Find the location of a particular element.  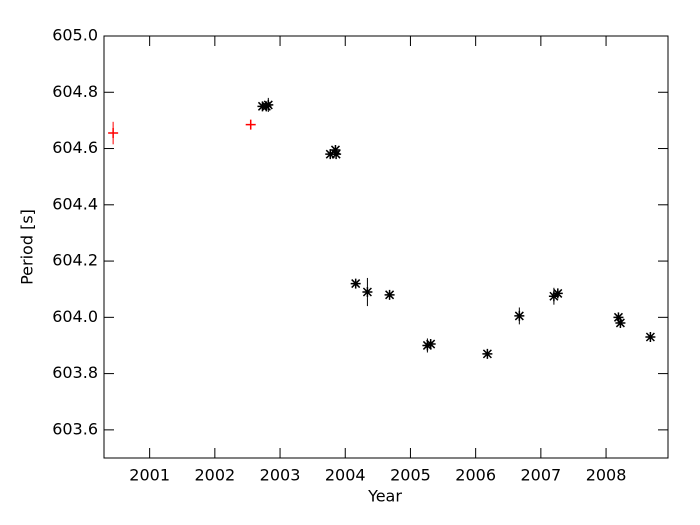

y-tick-label: 603.8 is located at coordinates (75, 372).